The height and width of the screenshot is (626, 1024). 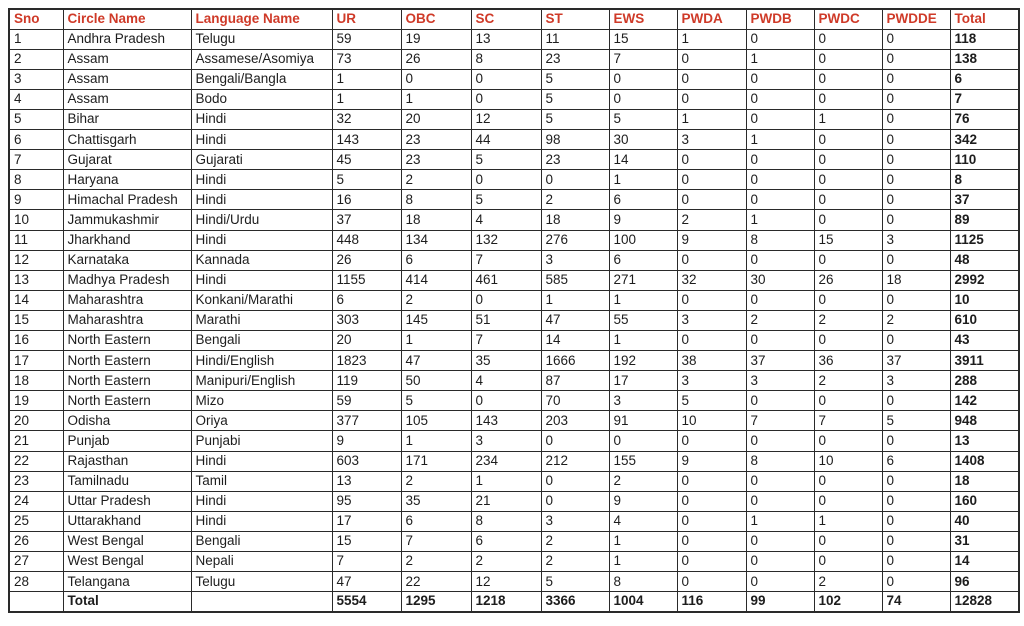 What do you see at coordinates (436, 381) in the screenshot?
I see `table-cell: 50` at bounding box center [436, 381].